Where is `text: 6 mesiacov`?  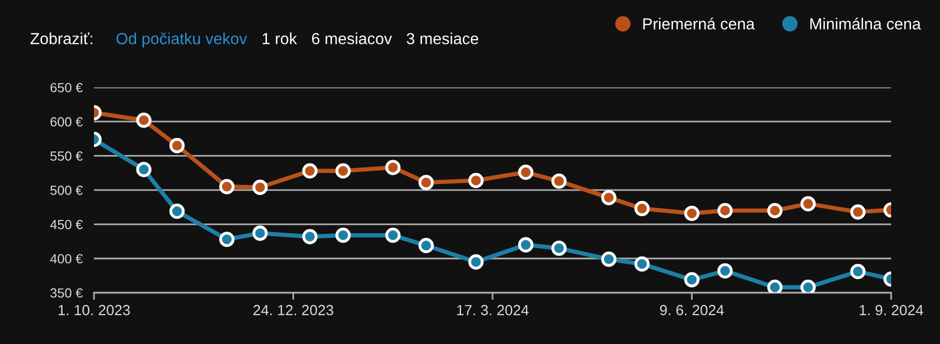
text: 6 mesiacov is located at coordinates (352, 38).